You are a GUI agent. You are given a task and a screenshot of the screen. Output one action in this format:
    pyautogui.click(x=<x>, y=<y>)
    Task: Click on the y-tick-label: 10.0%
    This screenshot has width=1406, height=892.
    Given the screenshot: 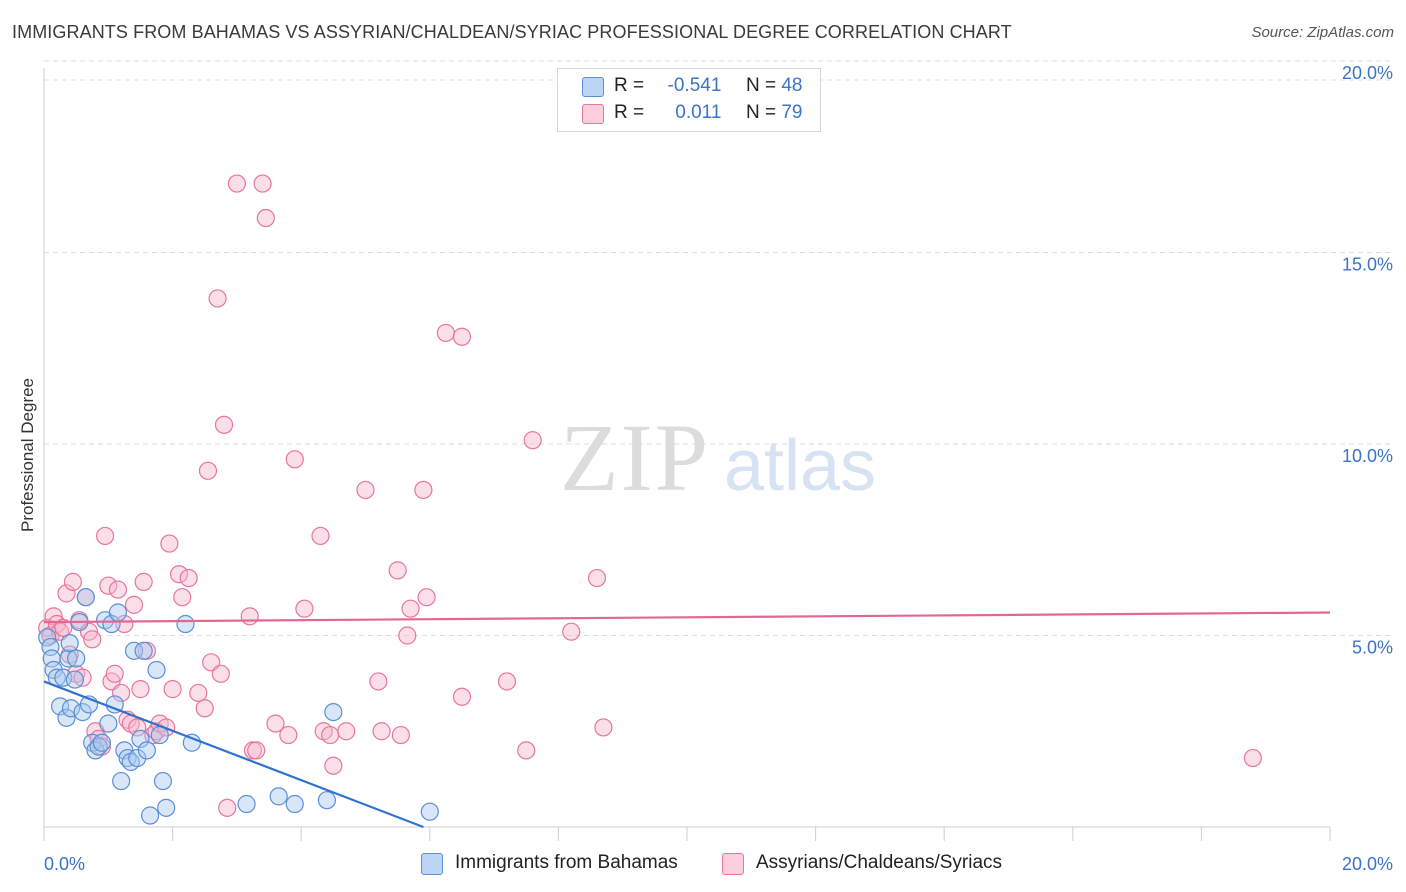 What is the action you would take?
    pyautogui.click(x=1367, y=456)
    